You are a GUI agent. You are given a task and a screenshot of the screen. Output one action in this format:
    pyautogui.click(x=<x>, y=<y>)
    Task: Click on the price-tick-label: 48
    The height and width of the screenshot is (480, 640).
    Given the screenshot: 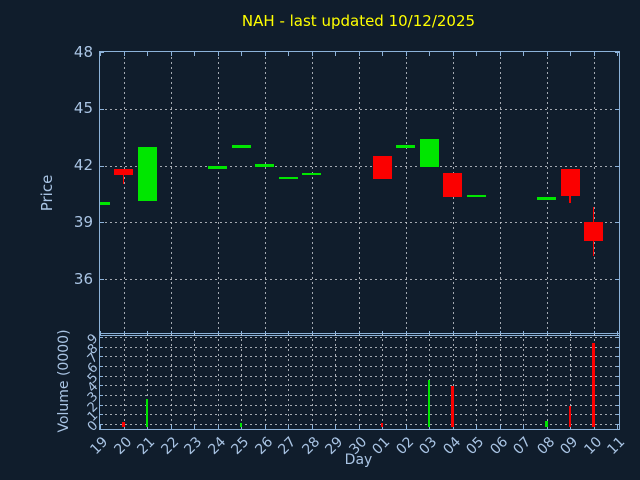 What is the action you would take?
    pyautogui.click(x=83, y=51)
    